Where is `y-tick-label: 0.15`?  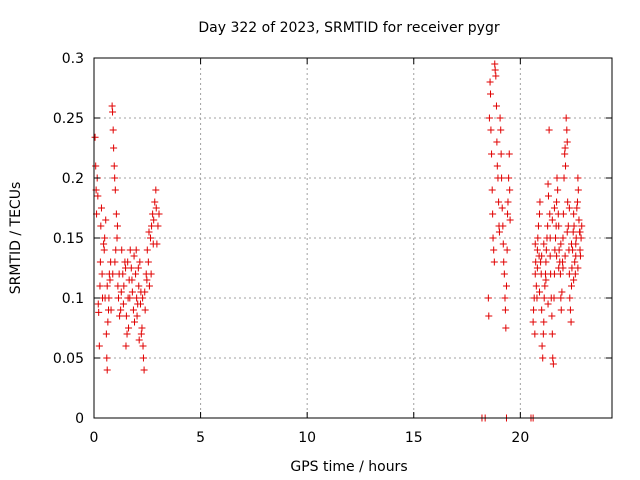
y-tick-label: 0.15 is located at coordinates (68, 239).